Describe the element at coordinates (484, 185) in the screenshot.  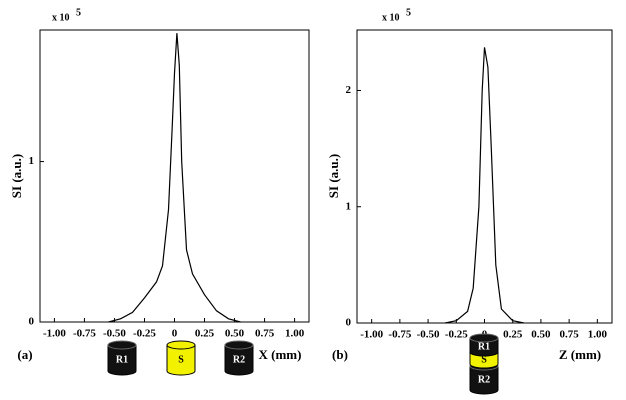
I see `data-line` at that location.